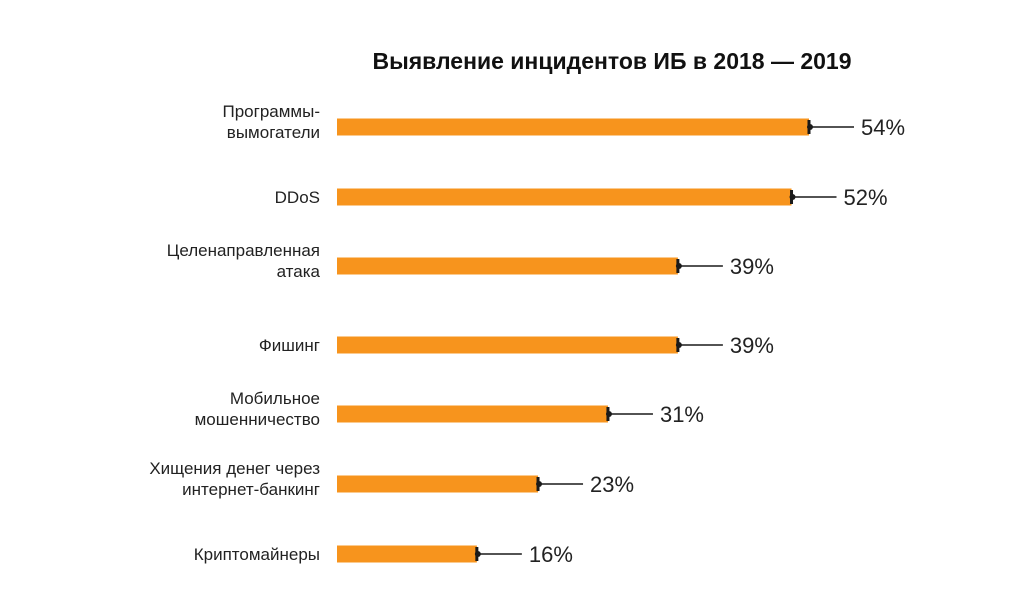  I want to click on category-label: DDoS, so click(297, 197).